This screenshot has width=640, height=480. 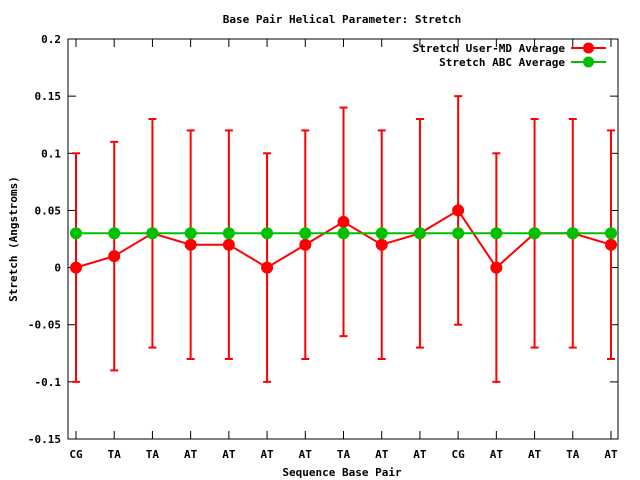 What do you see at coordinates (48, 96) in the screenshot?
I see `y-tick-label: 0.15` at bounding box center [48, 96].